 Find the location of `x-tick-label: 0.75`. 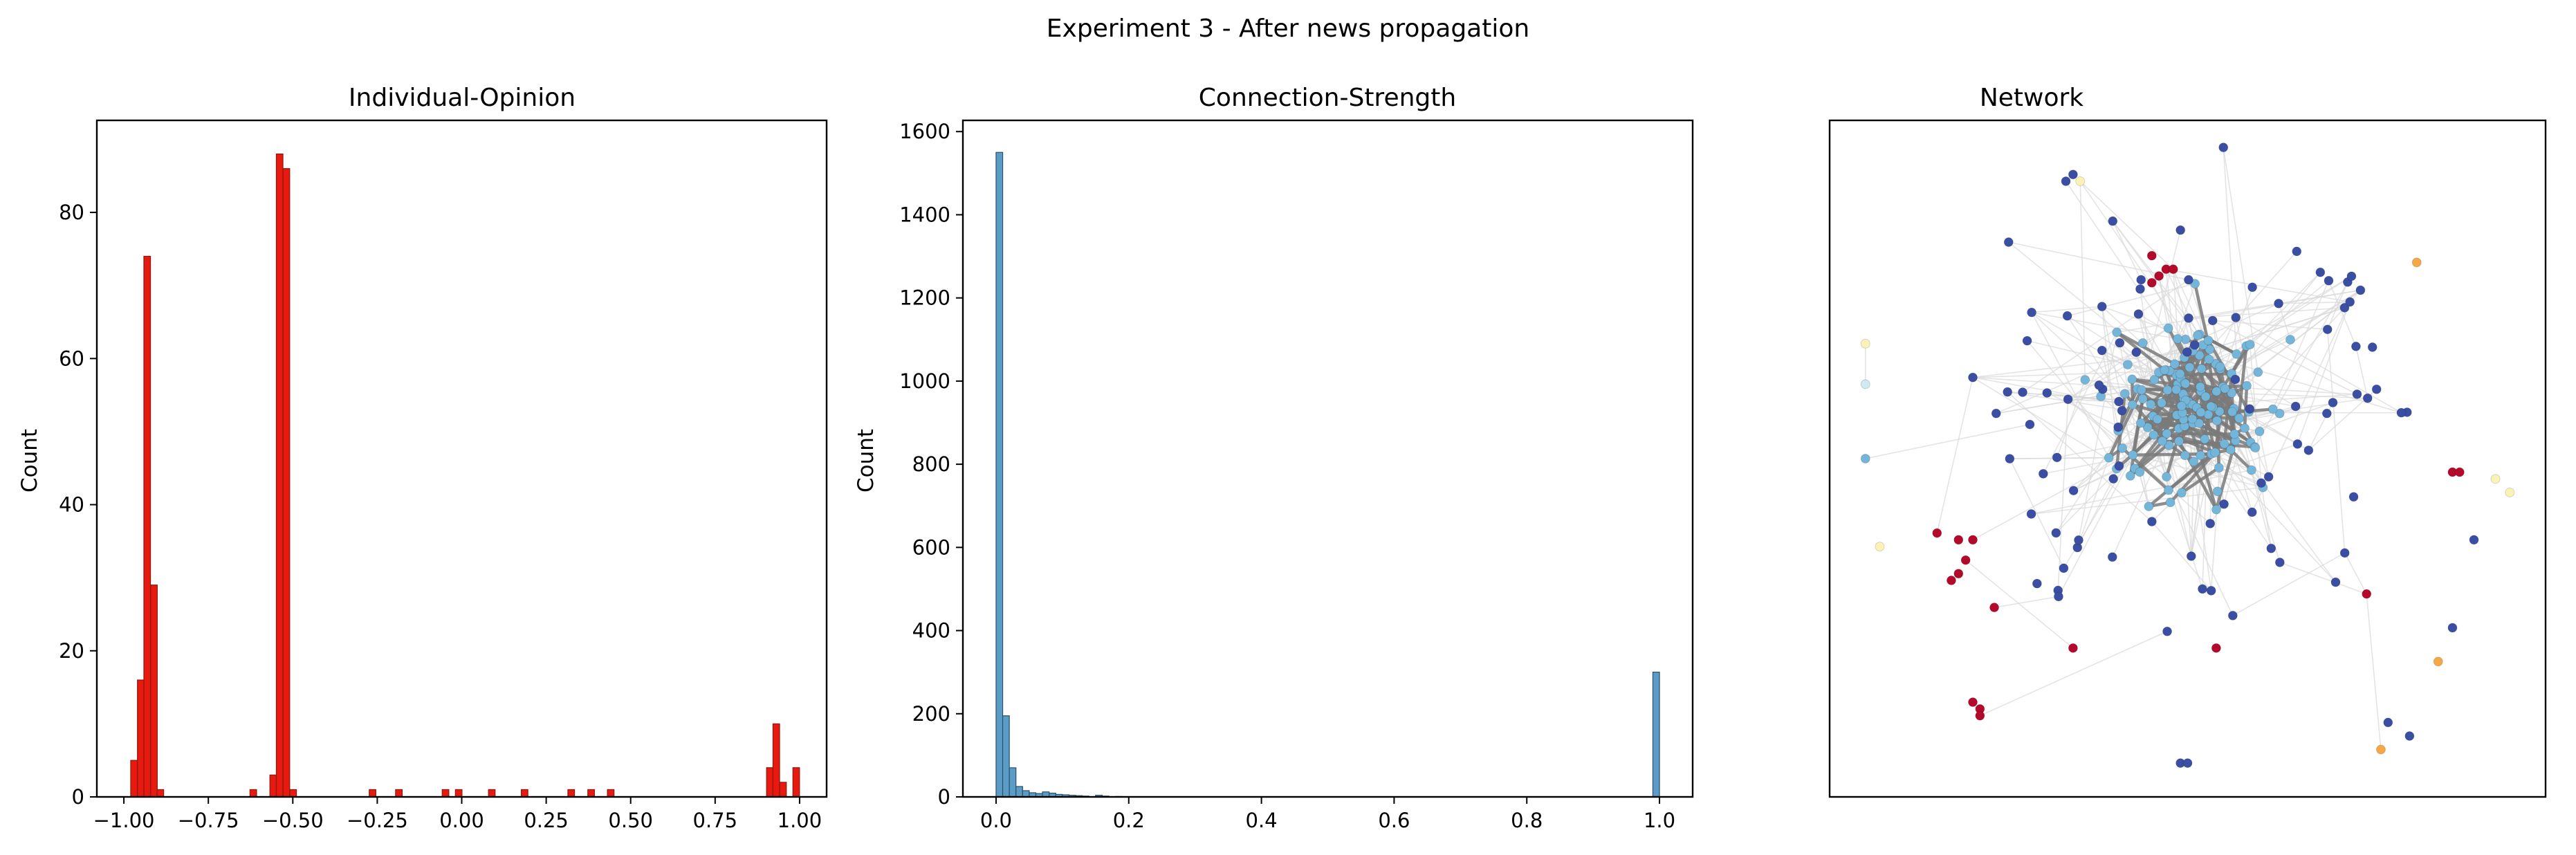

x-tick-label: 0.75 is located at coordinates (715, 820).